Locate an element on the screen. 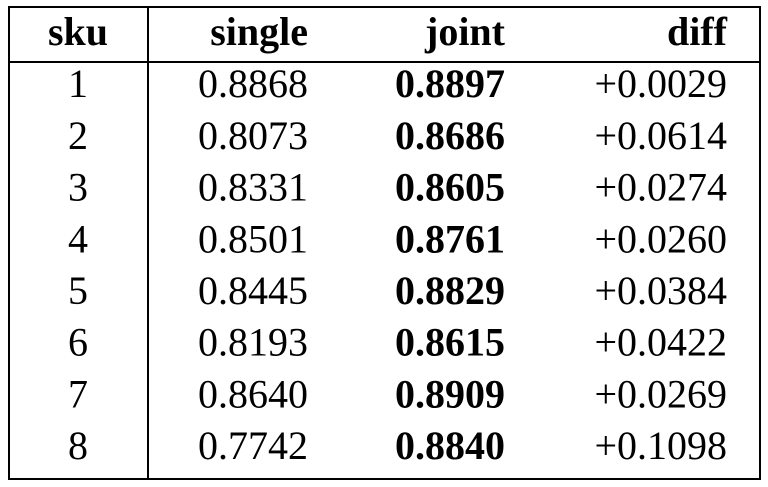 The image size is (768, 487). diff-cell: +0.0274 is located at coordinates (660, 187).